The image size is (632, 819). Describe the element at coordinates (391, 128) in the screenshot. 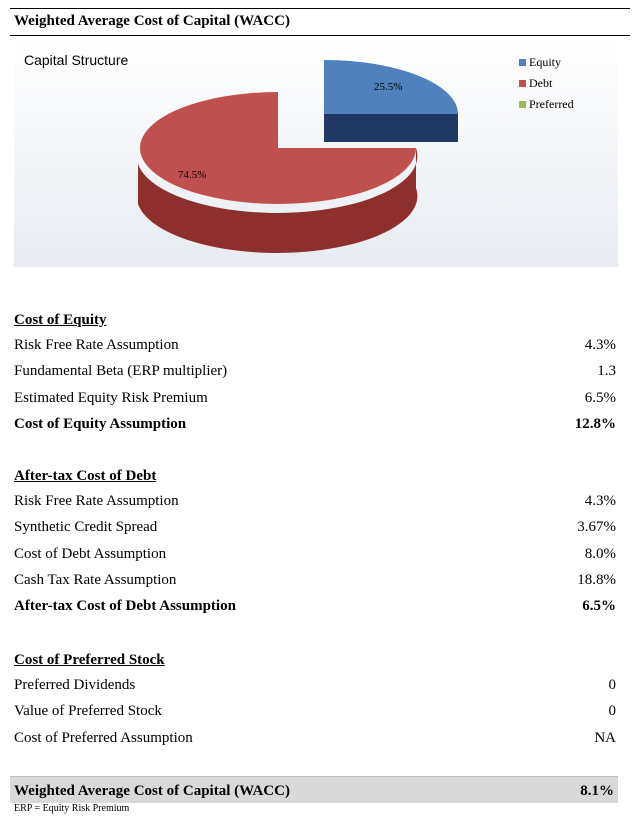

I see `pie-slice-equity-side` at that location.